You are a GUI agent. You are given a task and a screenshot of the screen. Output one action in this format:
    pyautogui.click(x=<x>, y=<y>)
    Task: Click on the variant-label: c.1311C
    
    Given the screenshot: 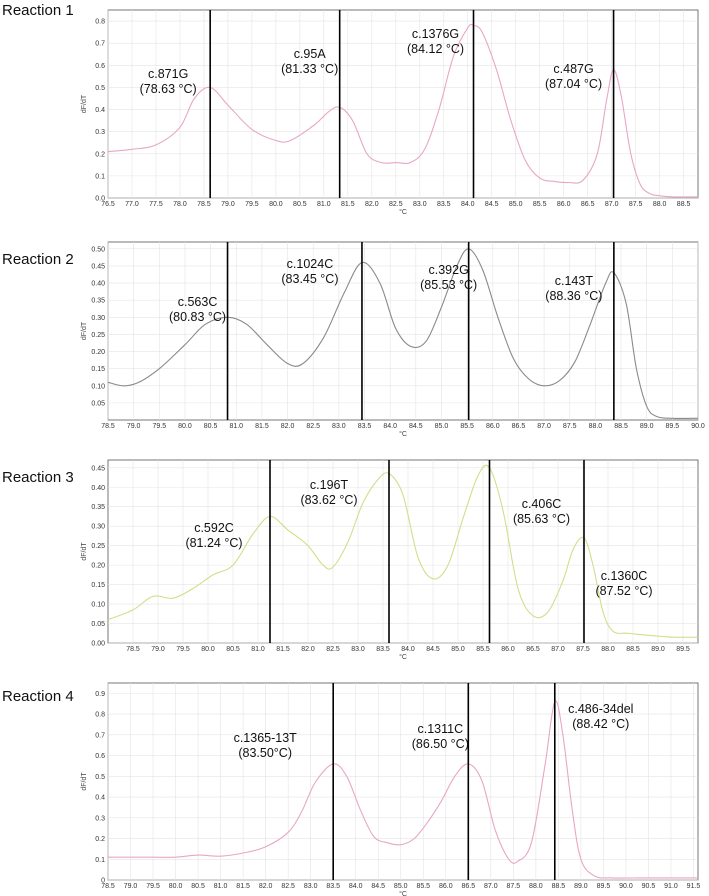 What is the action you would take?
    pyautogui.click(x=440, y=729)
    